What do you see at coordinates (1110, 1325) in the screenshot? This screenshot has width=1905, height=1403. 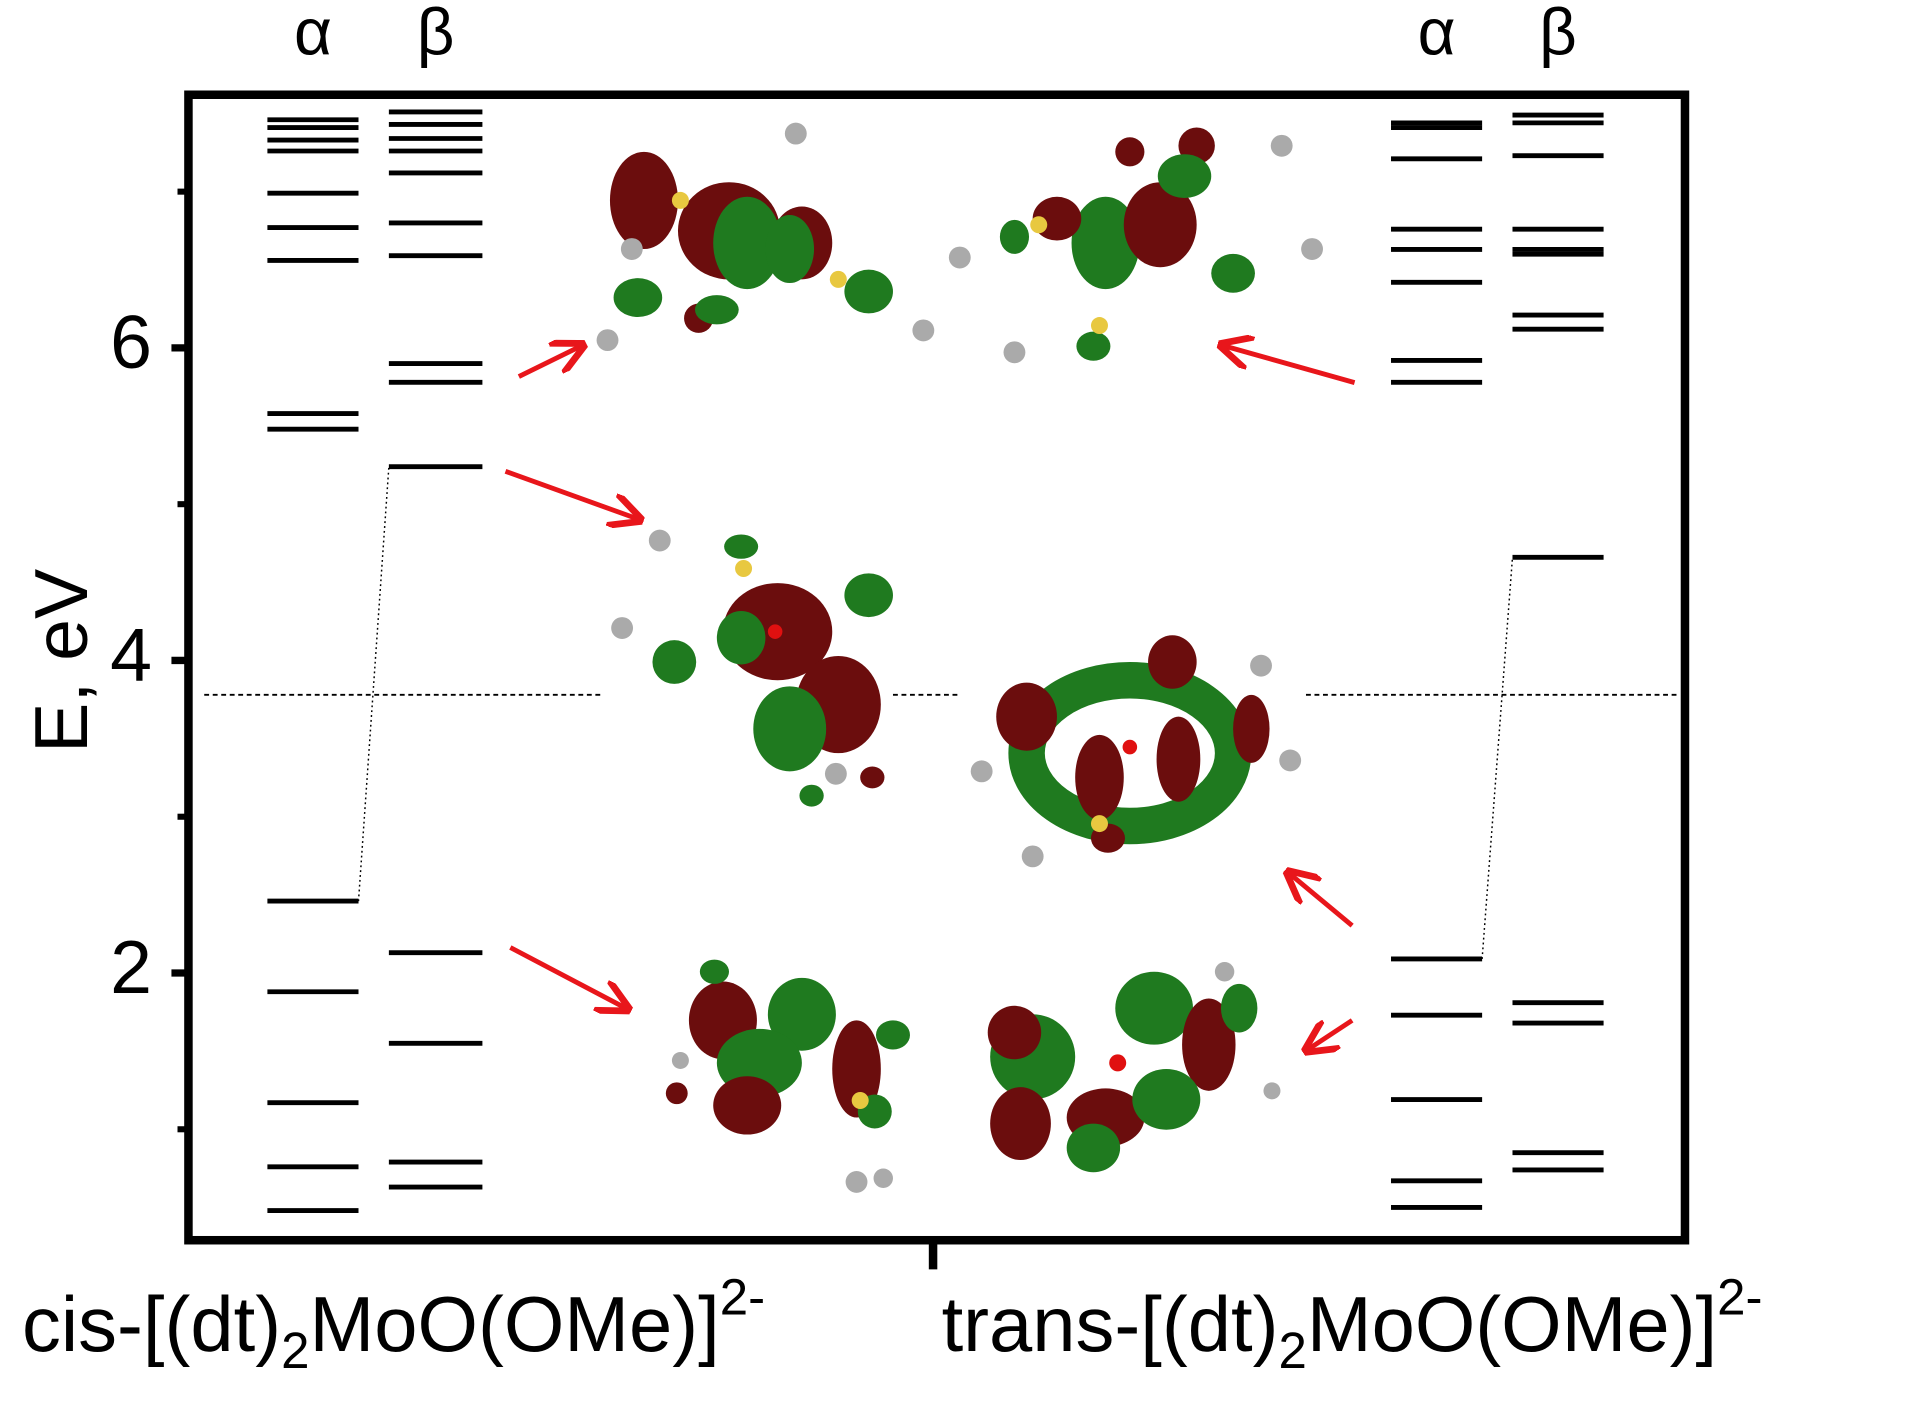 I see `x-group-label-part: trans-[(dt)` at bounding box center [1110, 1325].